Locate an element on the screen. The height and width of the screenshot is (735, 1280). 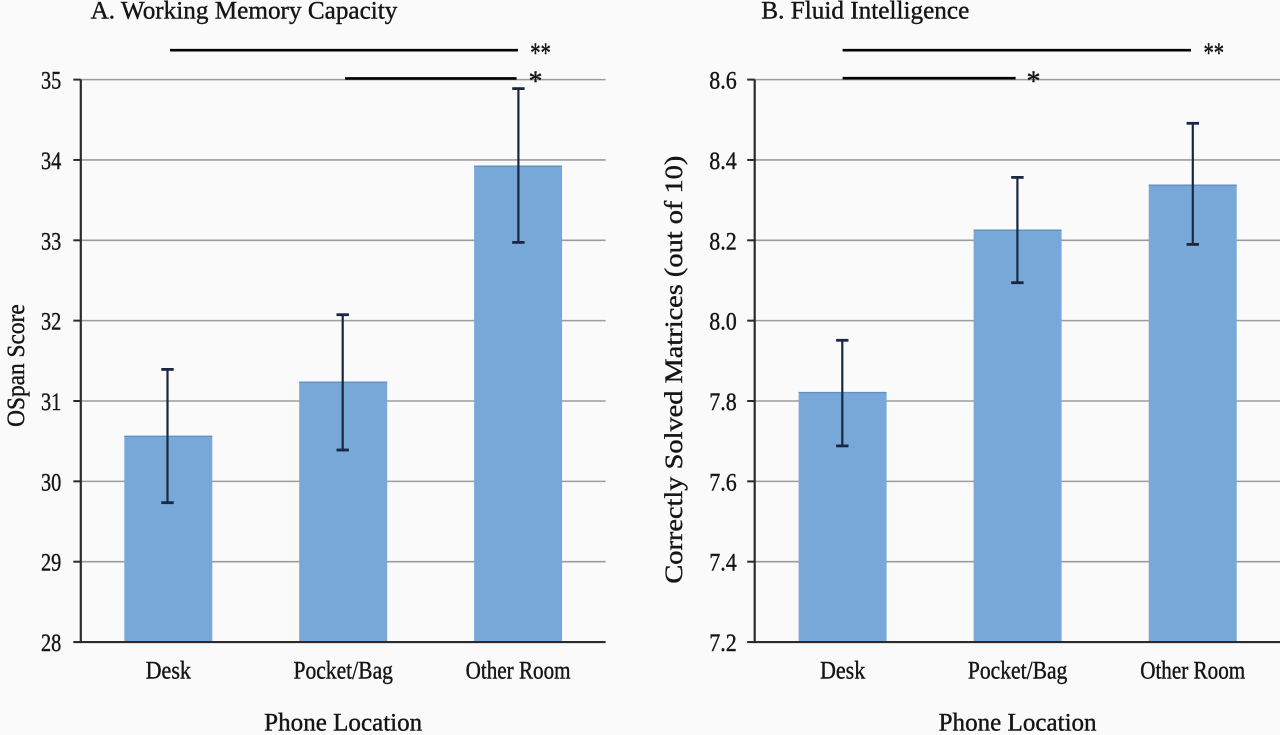
svg-text: A. Working Memory Capacity is located at coordinates (244, 12).